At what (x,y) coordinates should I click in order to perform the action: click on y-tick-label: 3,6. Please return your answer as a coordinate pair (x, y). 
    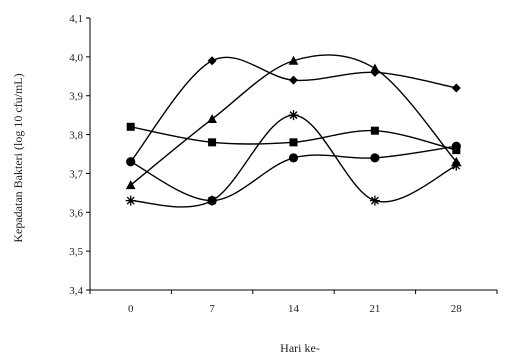
    Looking at the image, I should click on (76, 213).